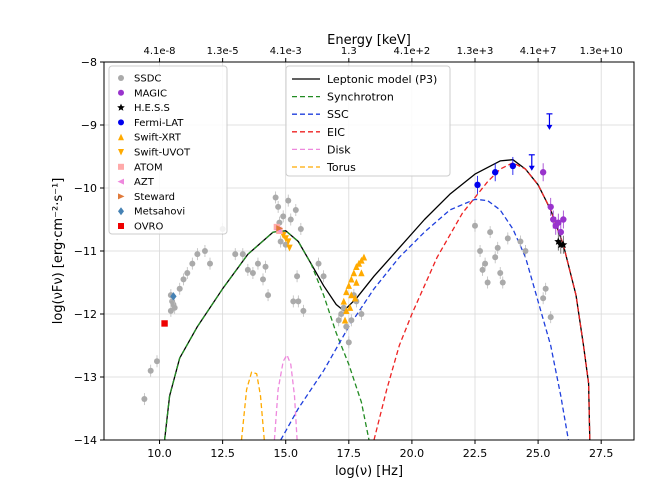 This screenshot has height=499, width=672. What do you see at coordinates (173, 296) in the screenshot?
I see `metsahovi-point` at bounding box center [173, 296].